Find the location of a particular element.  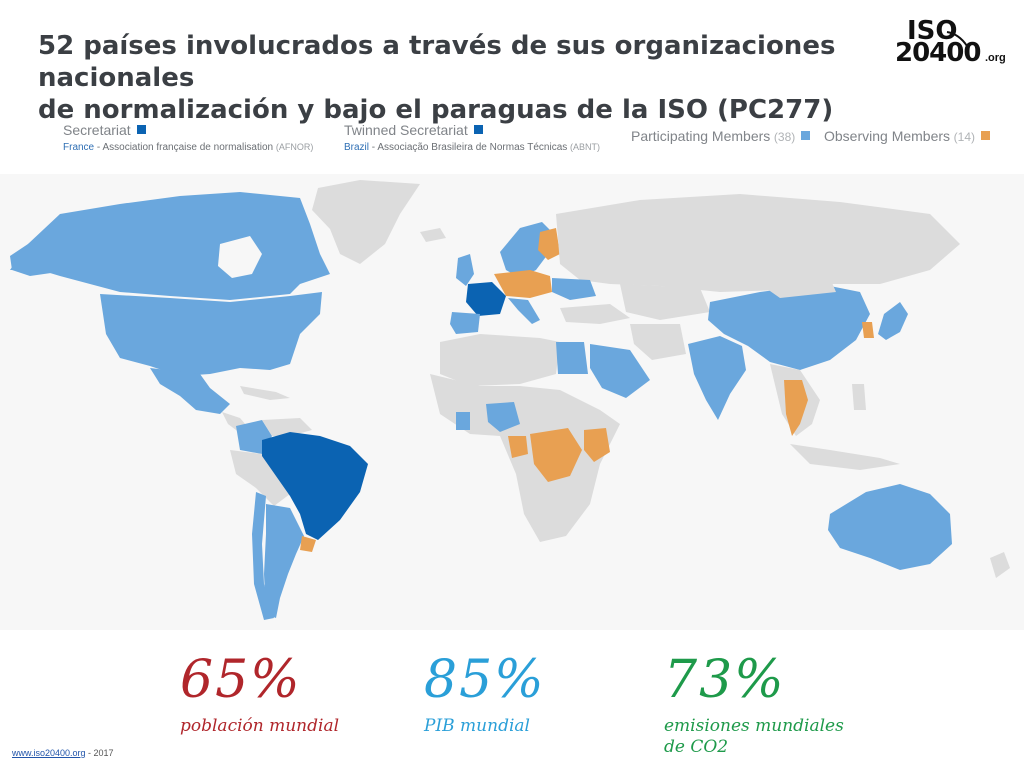

region-thailand is located at coordinates (796, 408).